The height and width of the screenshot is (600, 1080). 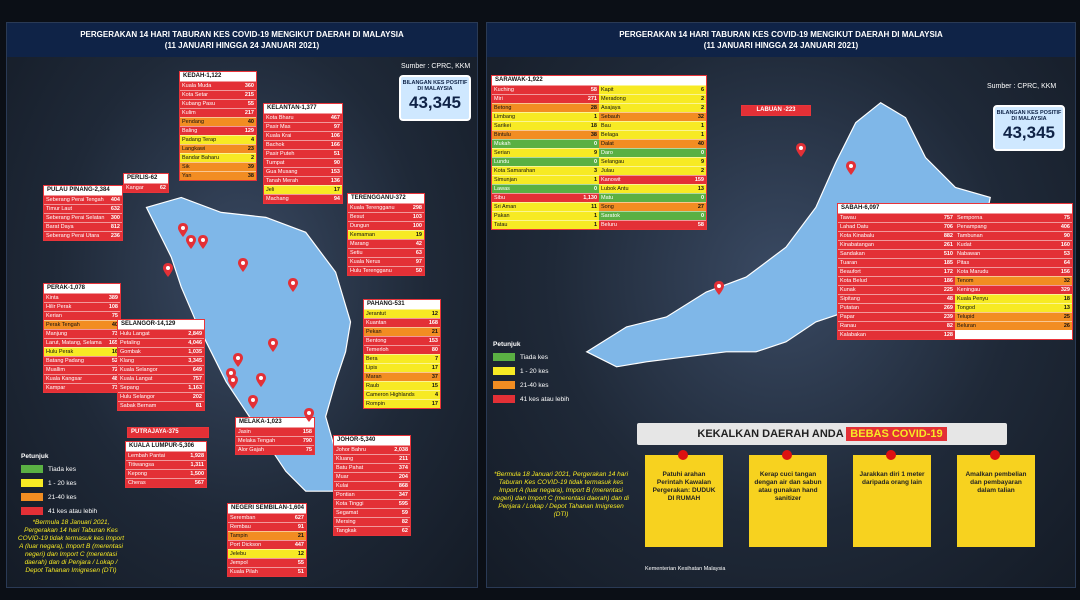 I want to click on ministry-footer: Kementerian Kesihatan Malaysia, so click(x=685, y=569).